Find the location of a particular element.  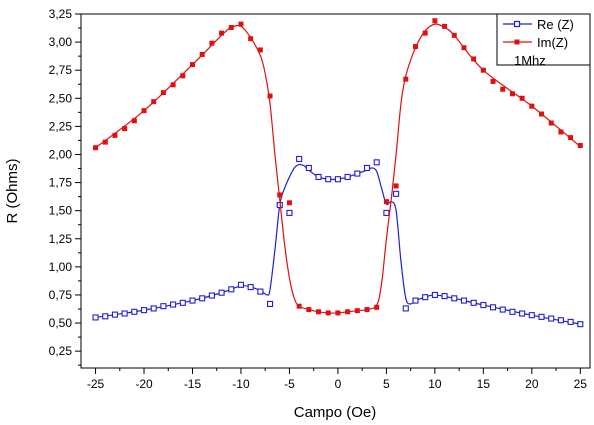

y-tick-label: 0,75 is located at coordinates (61, 295).